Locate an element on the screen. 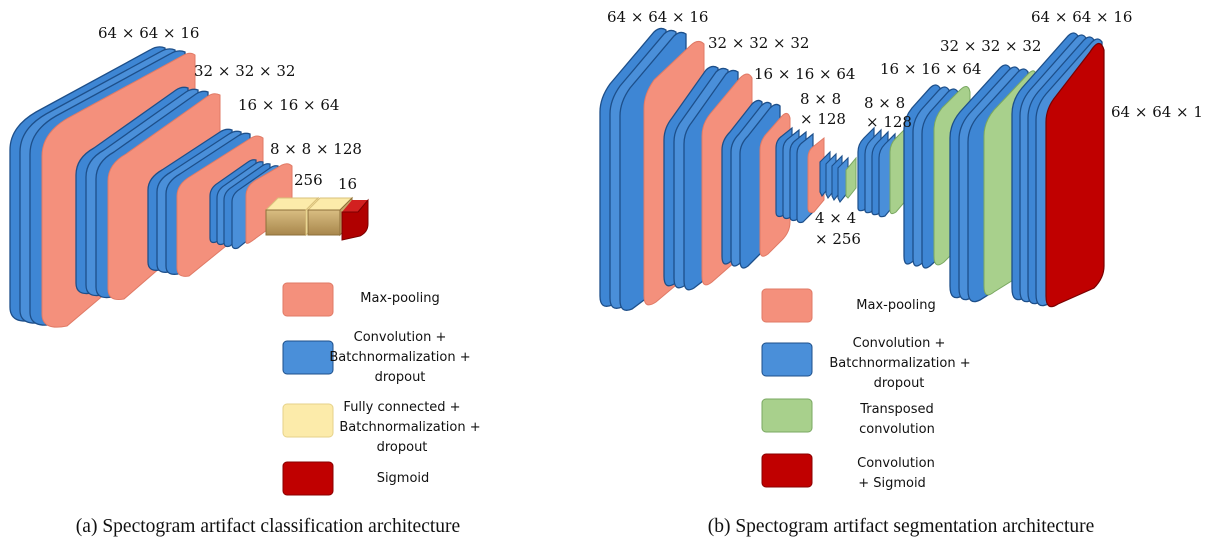 The width and height of the screenshot is (1213, 541). panel-b-label-5b: × 256 is located at coordinates (838, 239).